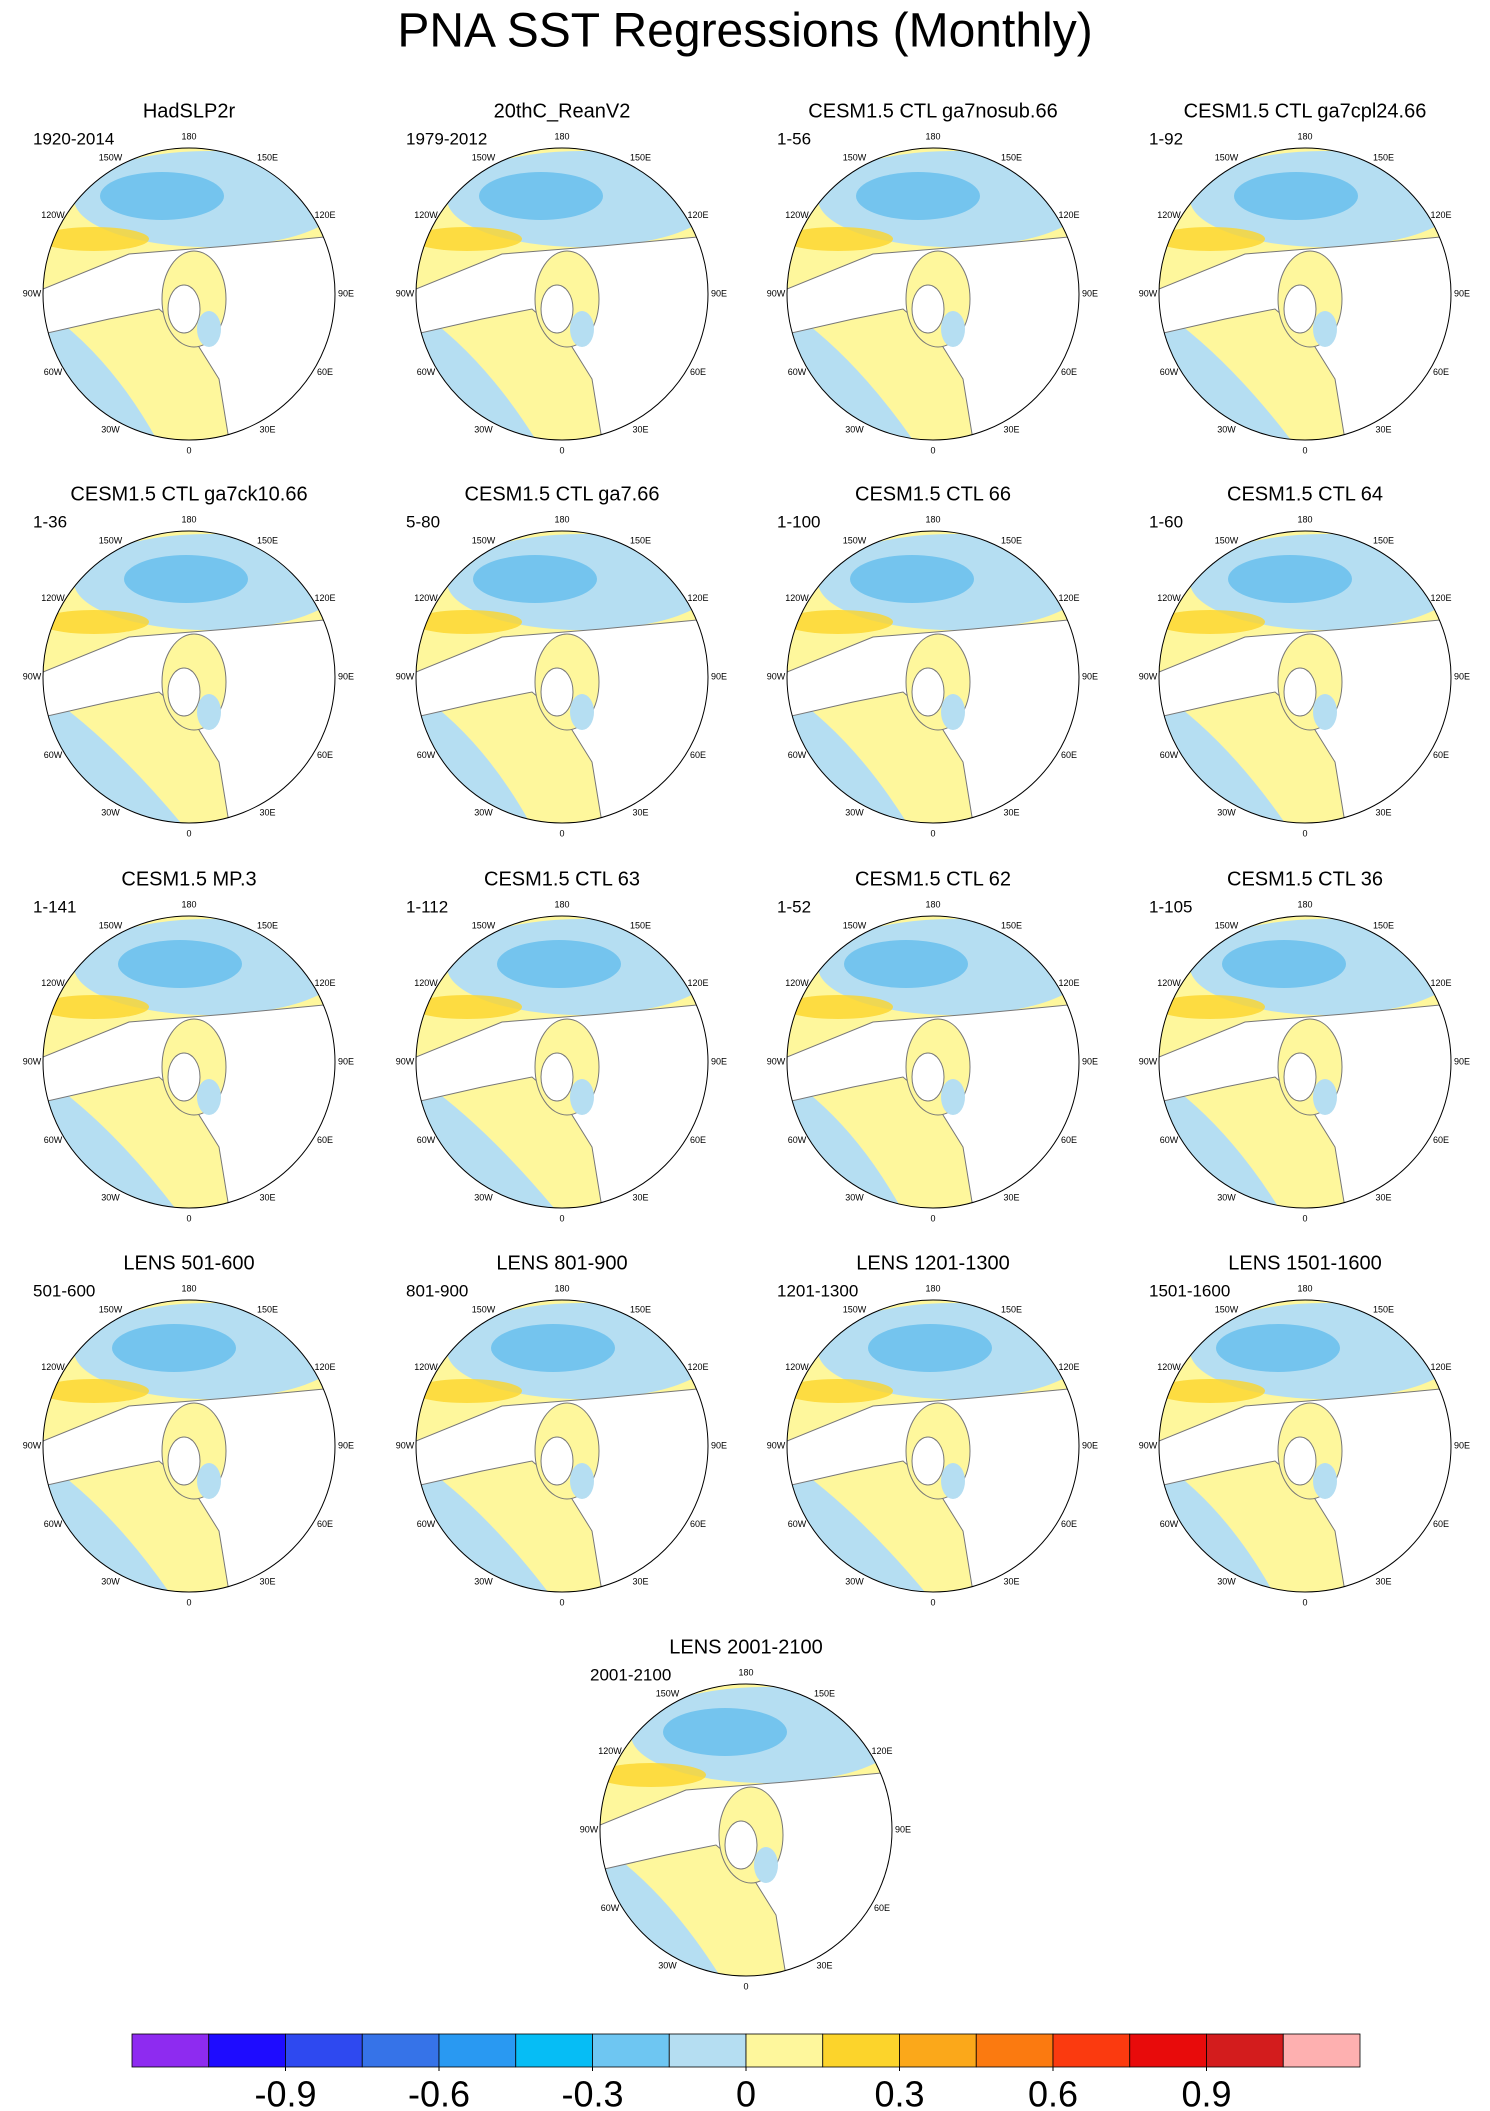 The width and height of the screenshot is (1490, 2111). Describe the element at coordinates (817, 1290) in the screenshot. I see `panel-period: 1201-1300` at that location.